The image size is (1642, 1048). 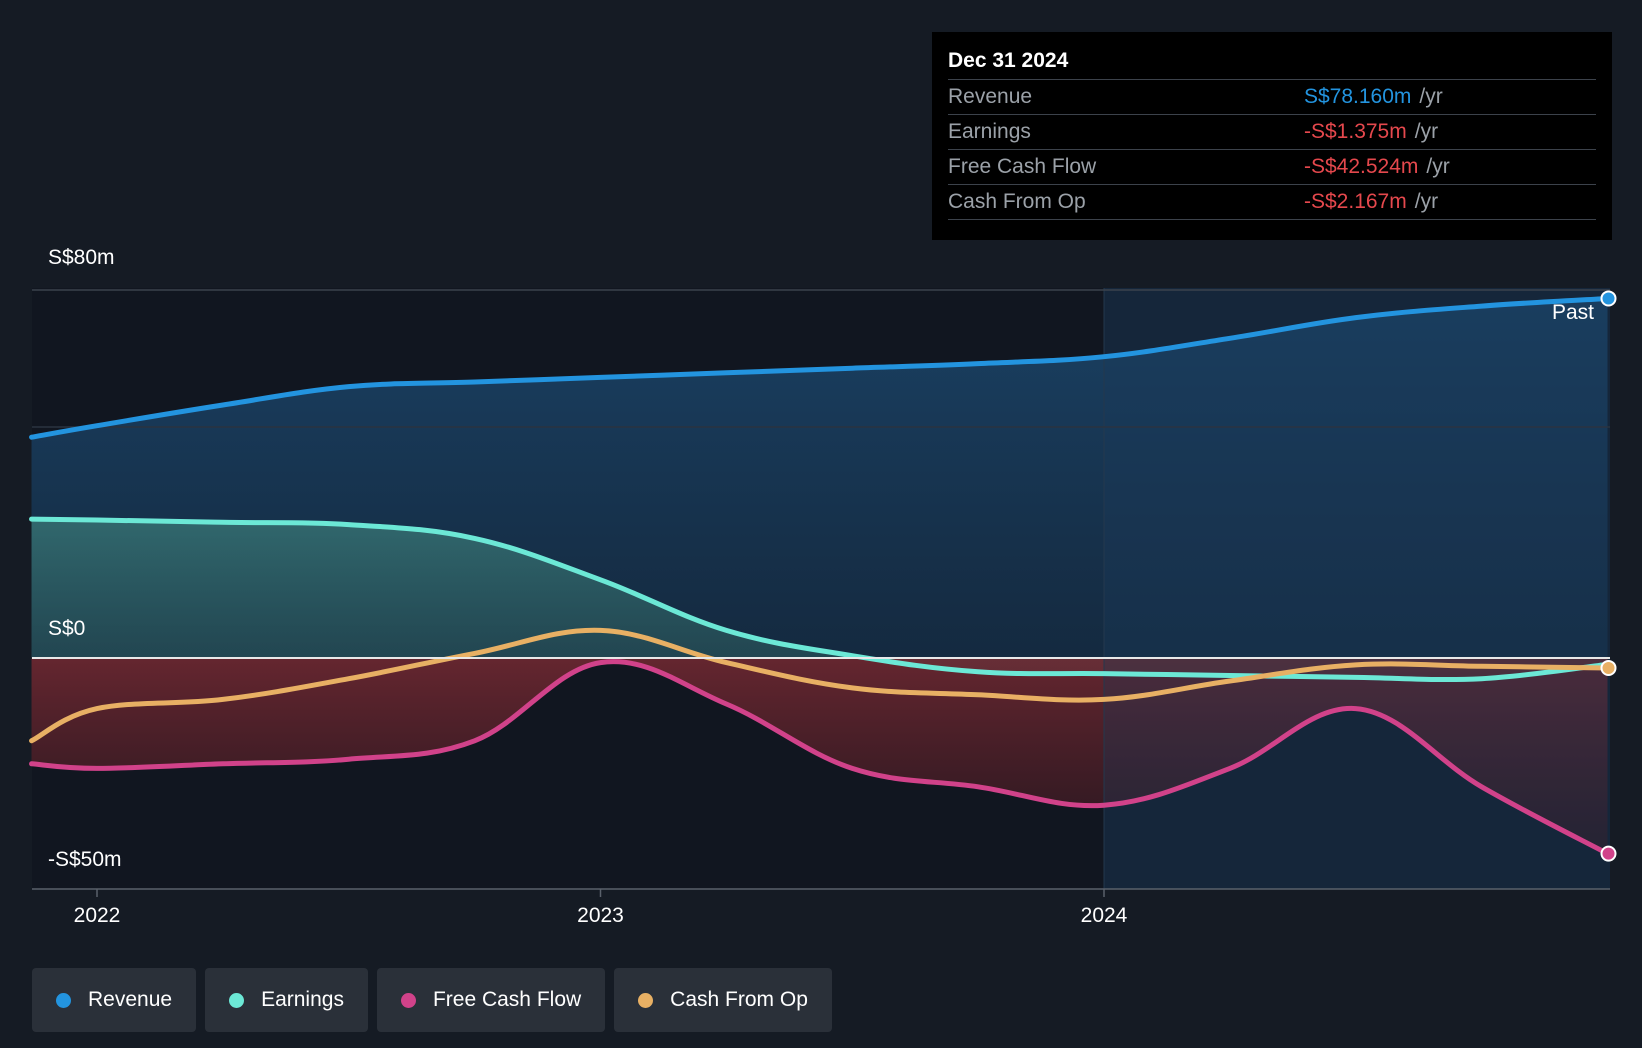 I want to click on tooltip-row-label: Free Cash Flow, so click(x=1022, y=166).